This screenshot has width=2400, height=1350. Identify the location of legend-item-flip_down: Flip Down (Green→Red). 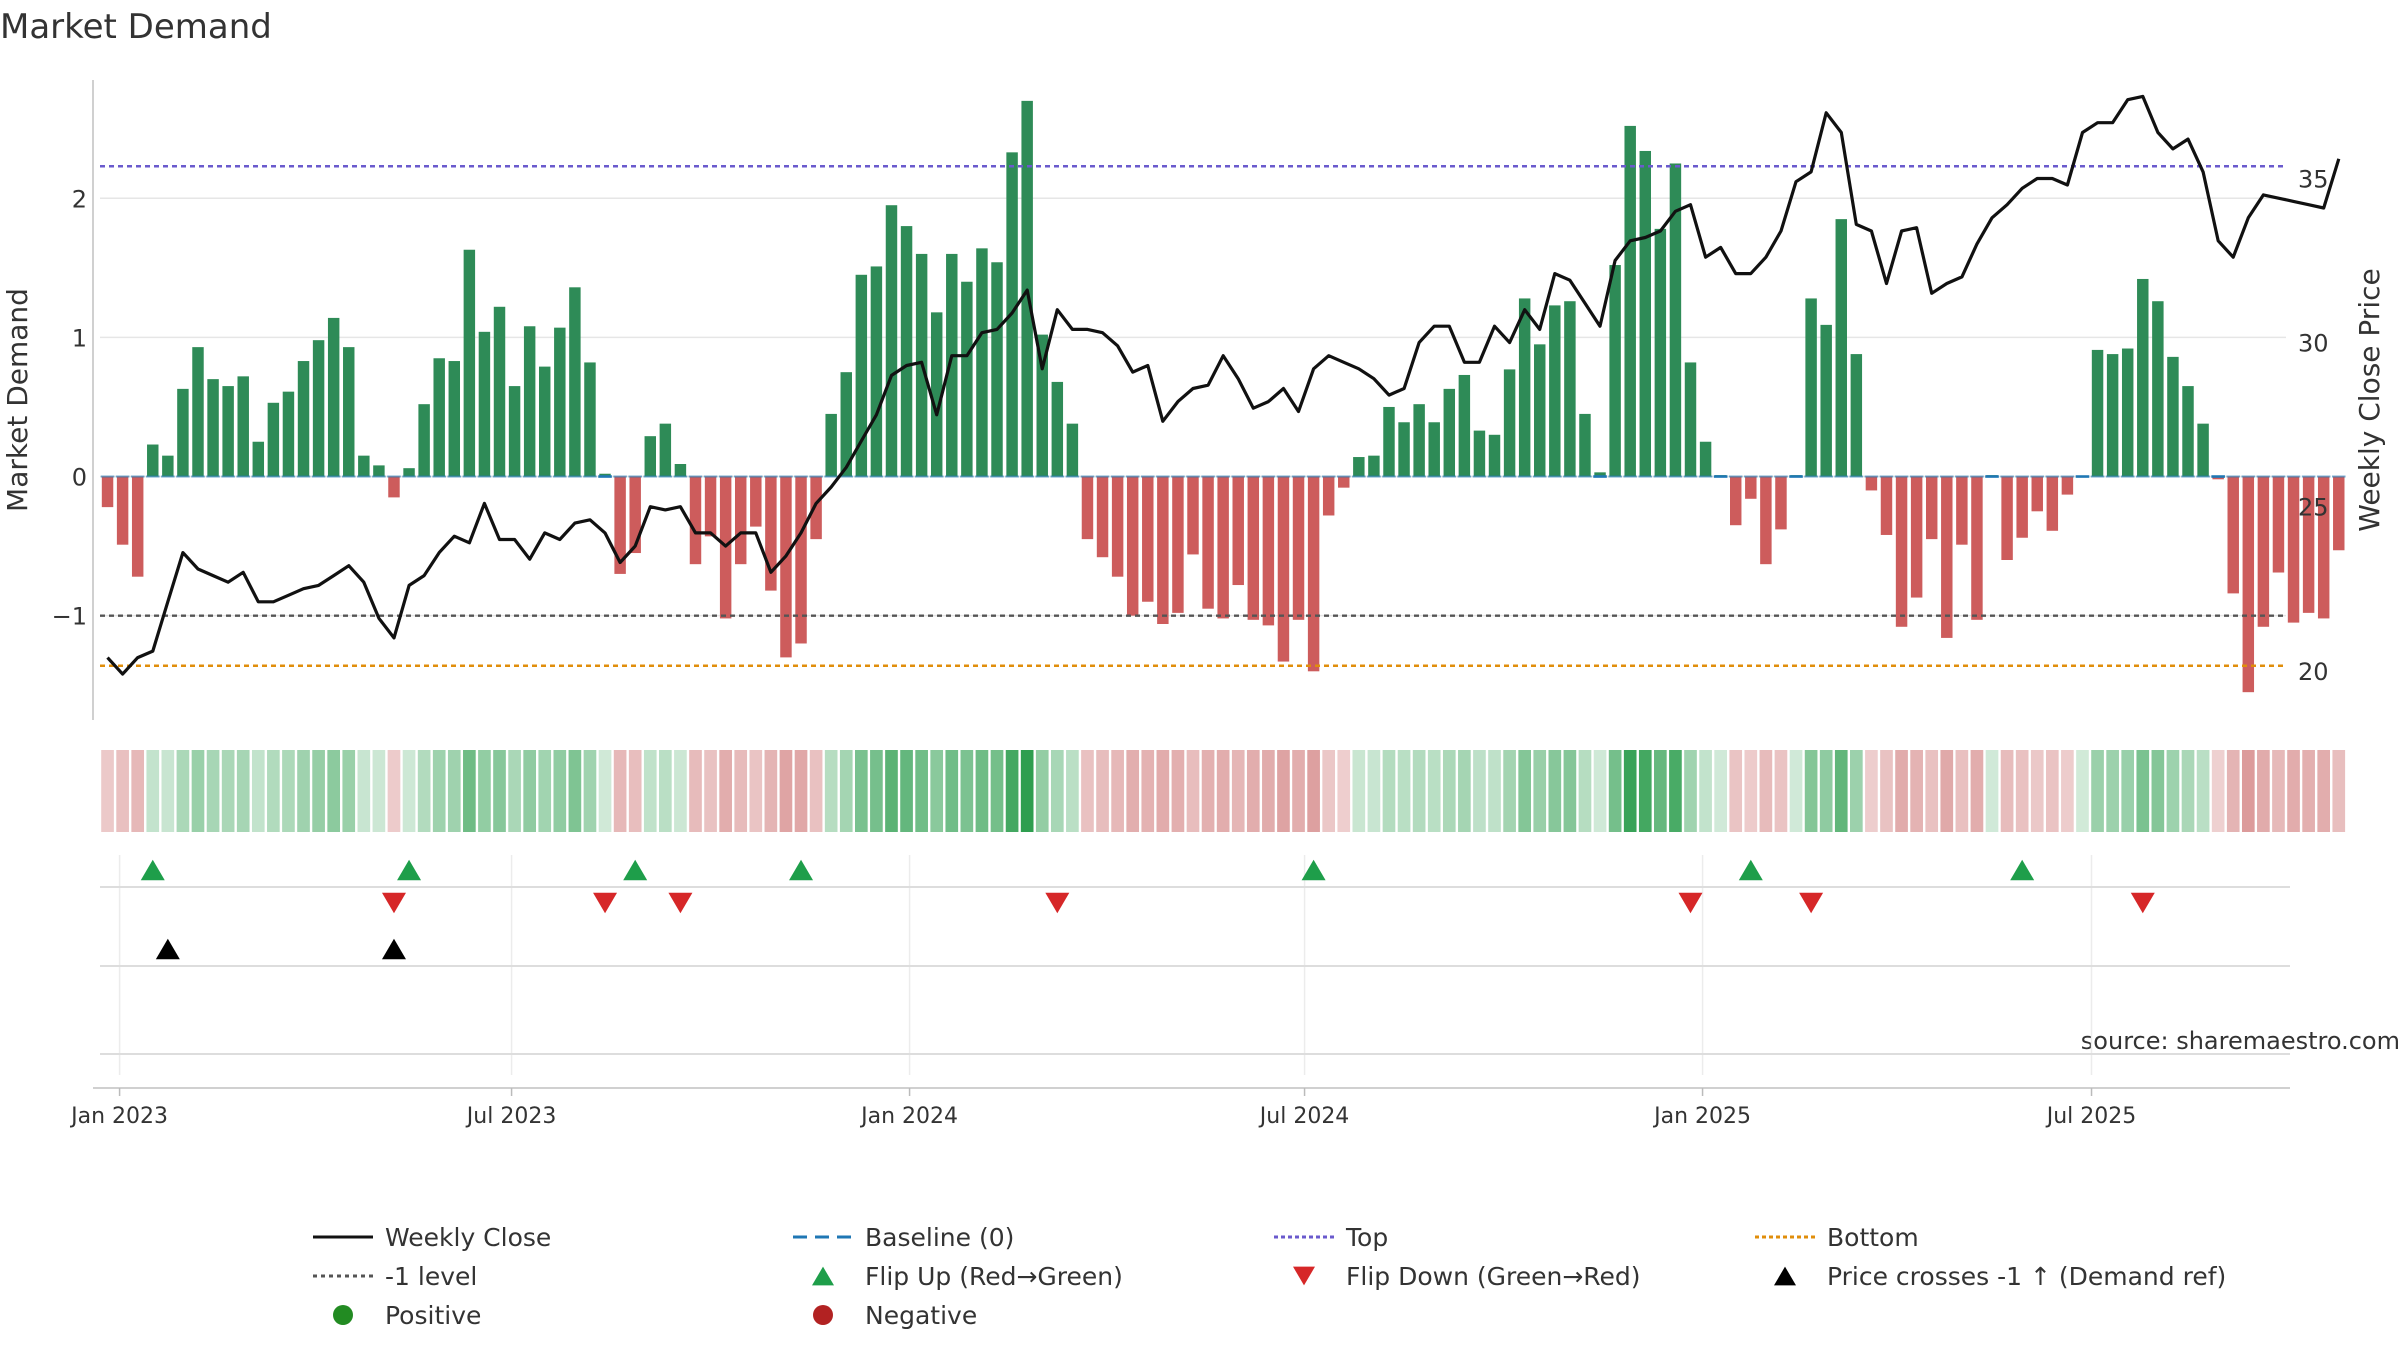
(1467, 1276).